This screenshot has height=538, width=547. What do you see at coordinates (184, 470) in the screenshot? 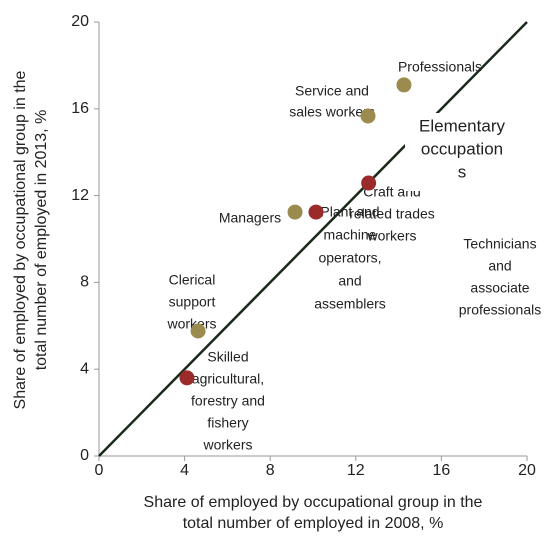
I see `x-tick-label: 4` at bounding box center [184, 470].